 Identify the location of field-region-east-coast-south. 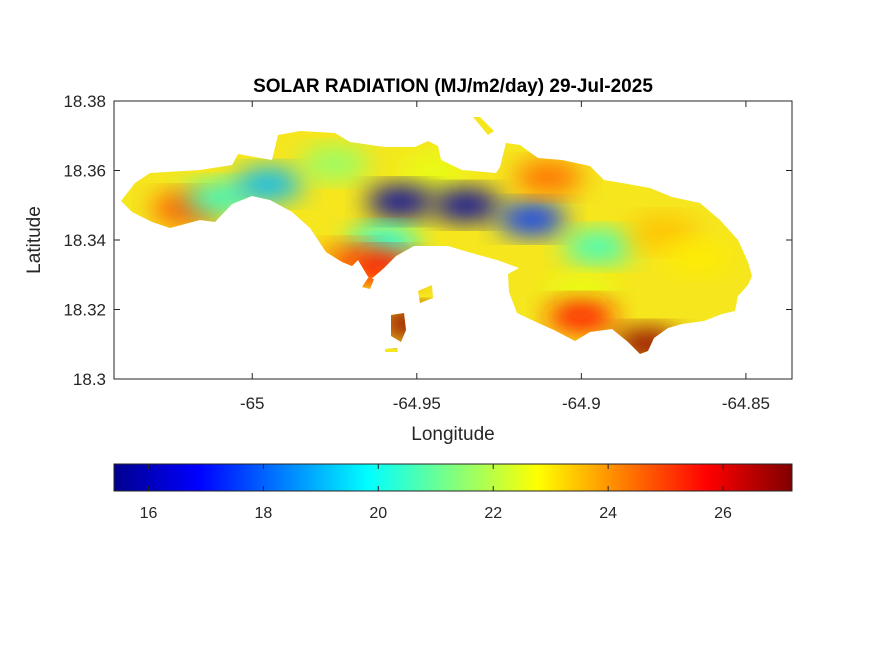
(581, 316).